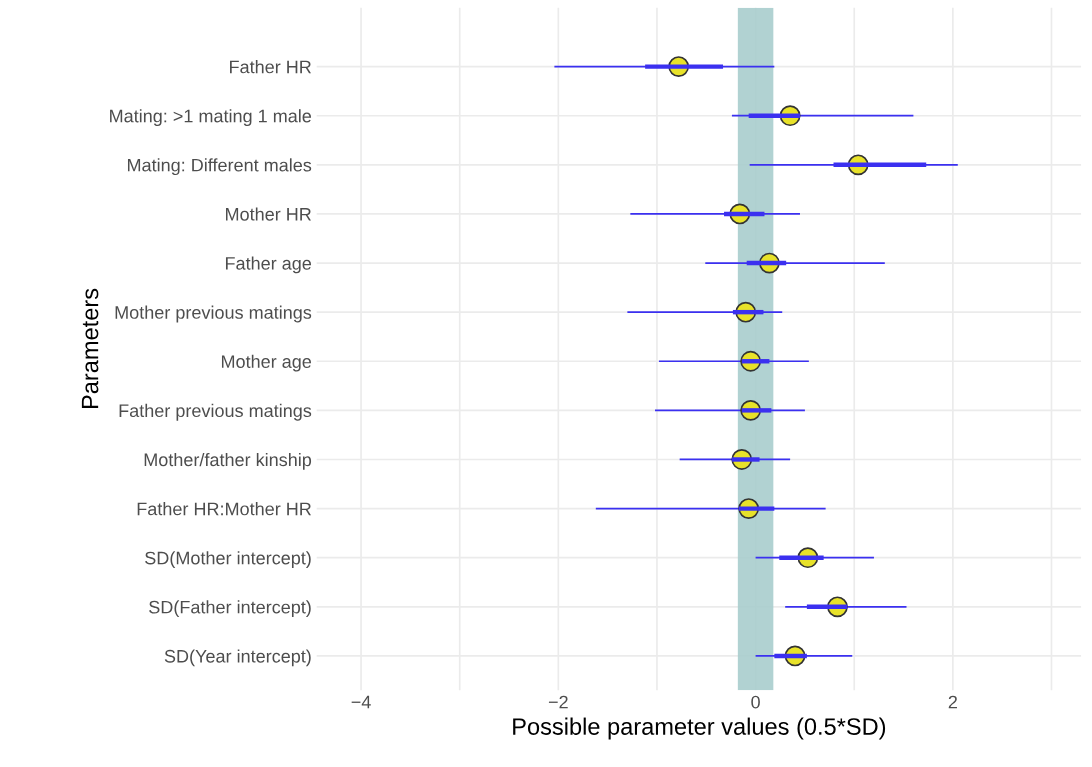 This screenshot has height=767, width=1092. What do you see at coordinates (230, 609) in the screenshot?
I see `y-tick-label: SD(Father intercept)` at bounding box center [230, 609].